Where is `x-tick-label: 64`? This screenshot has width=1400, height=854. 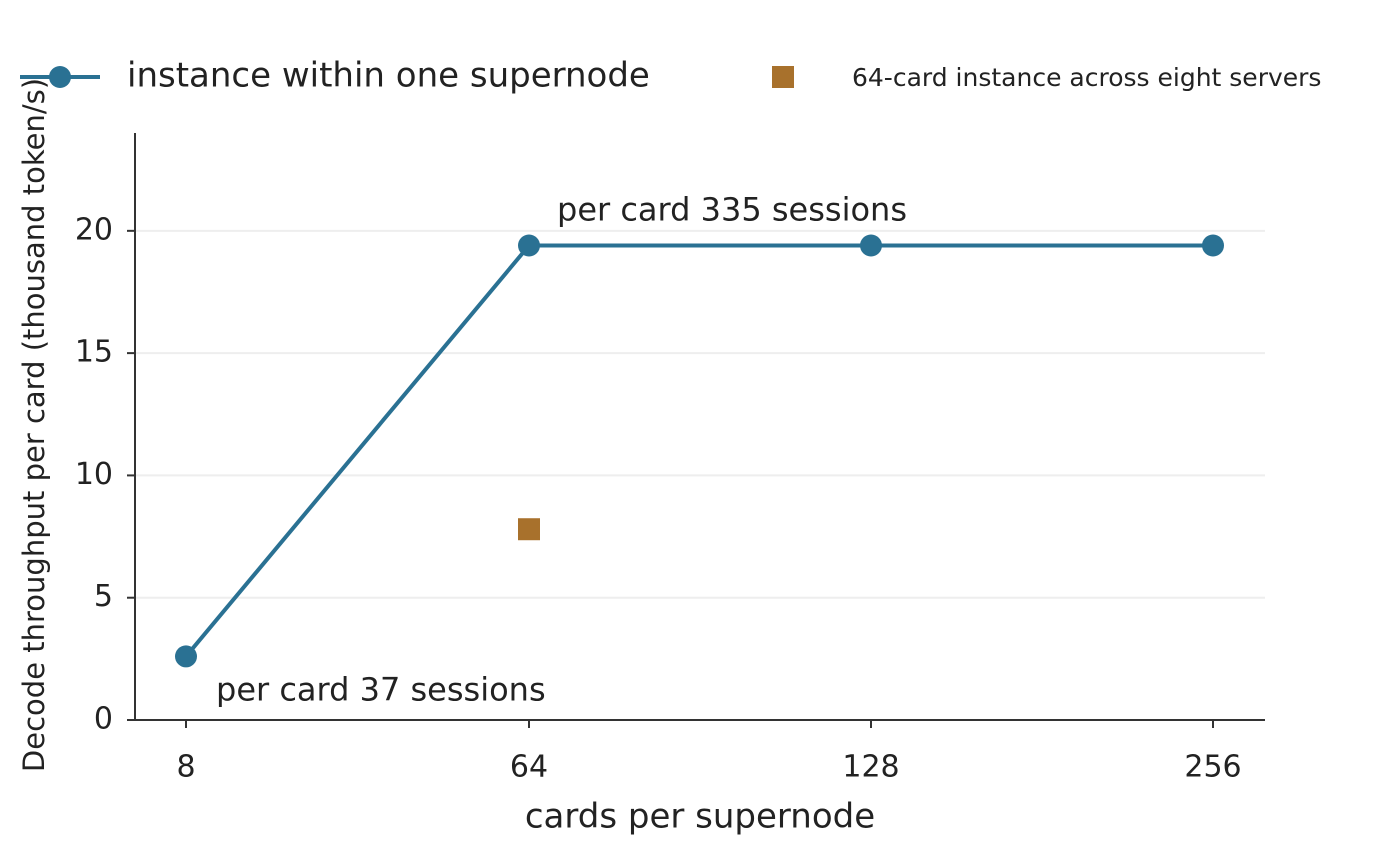 x-tick-label: 64 is located at coordinates (529, 767).